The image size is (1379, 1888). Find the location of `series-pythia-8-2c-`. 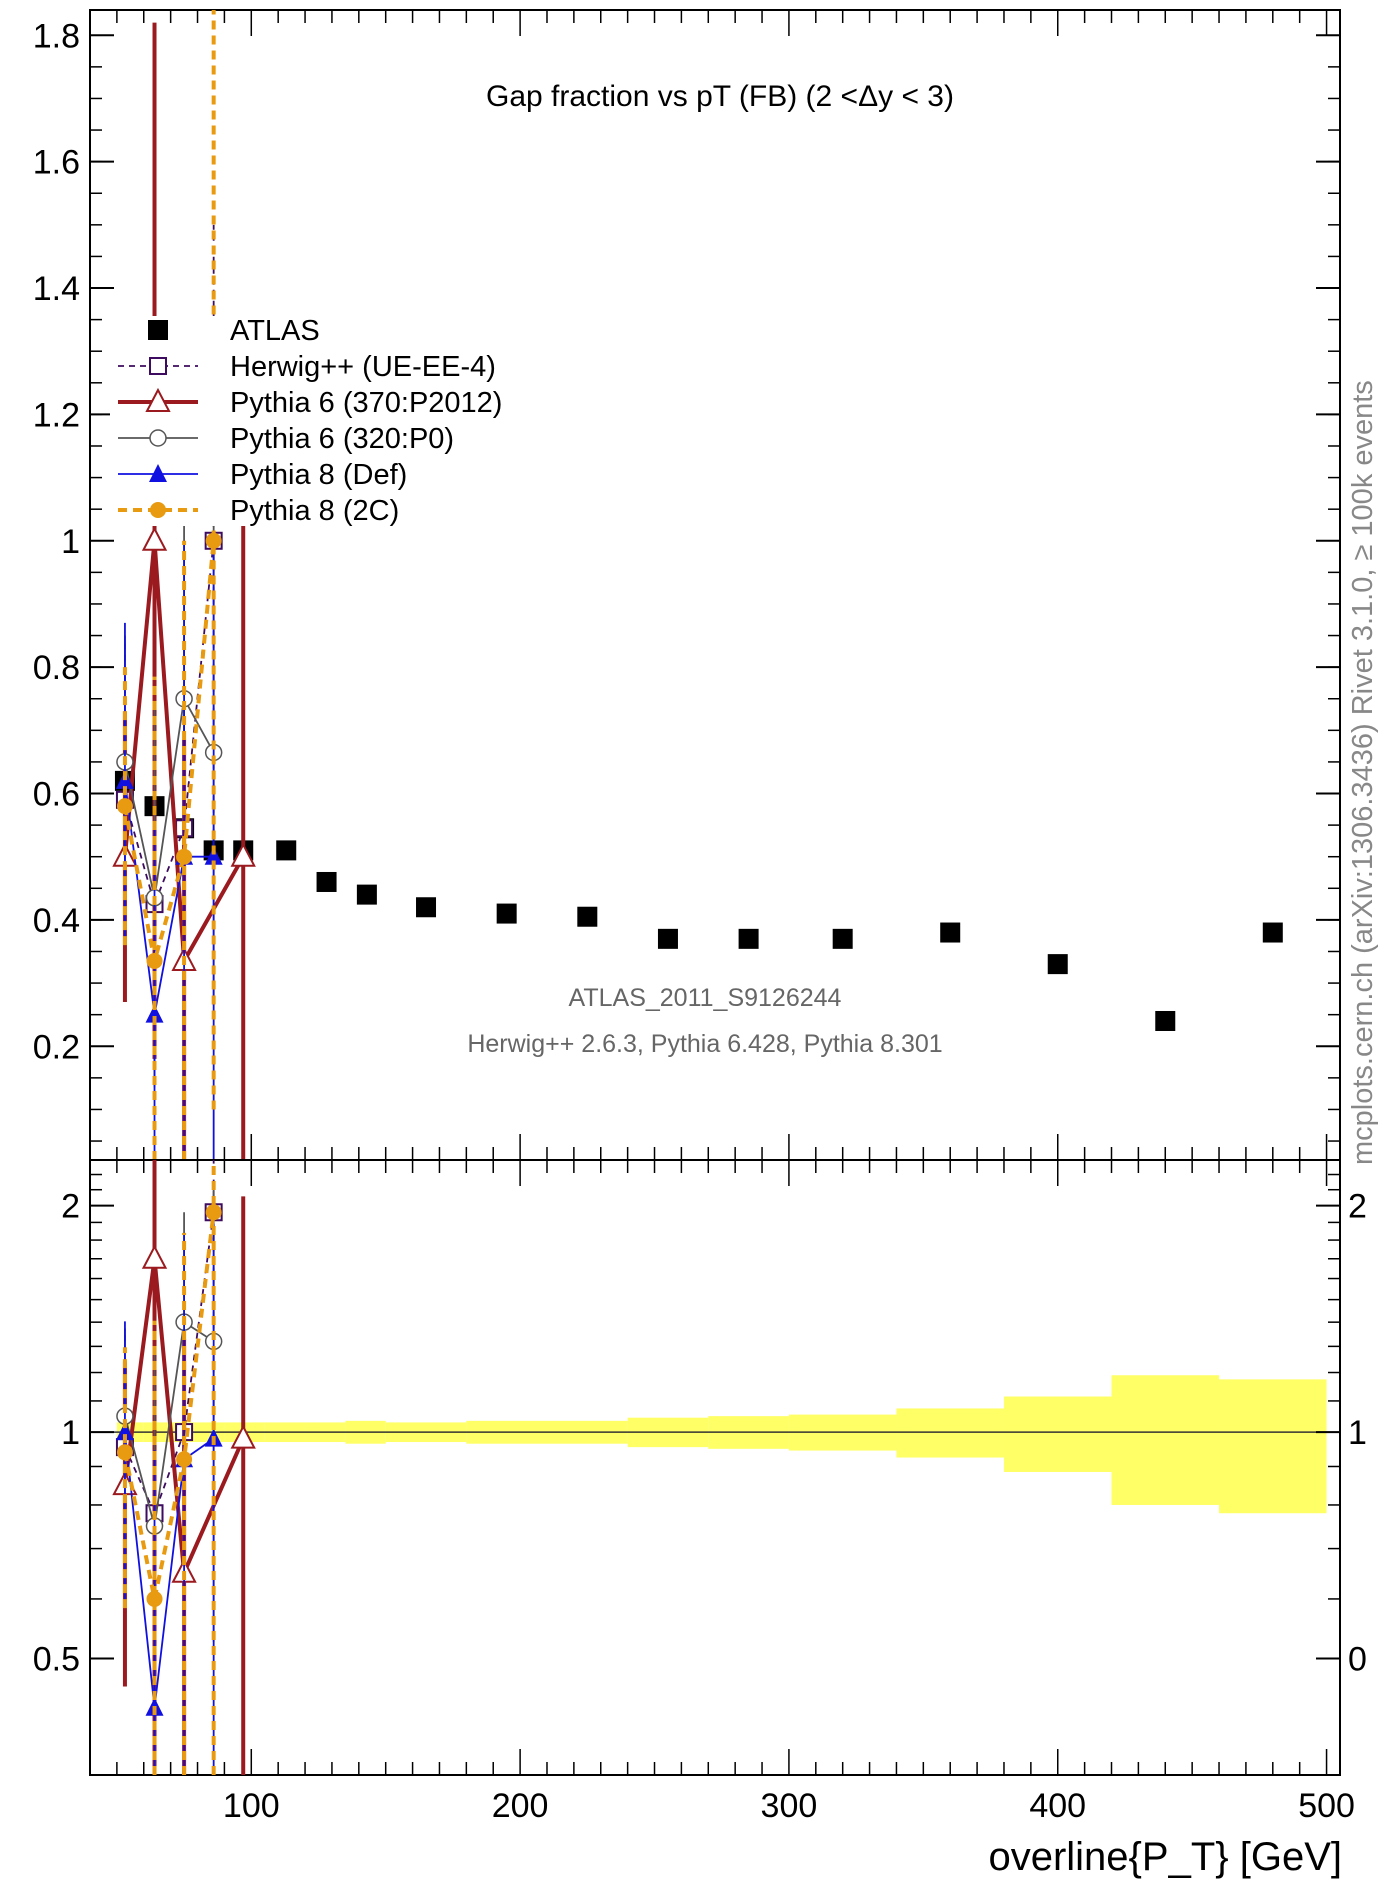

series-pythia-8-2c- is located at coordinates (169, 585).